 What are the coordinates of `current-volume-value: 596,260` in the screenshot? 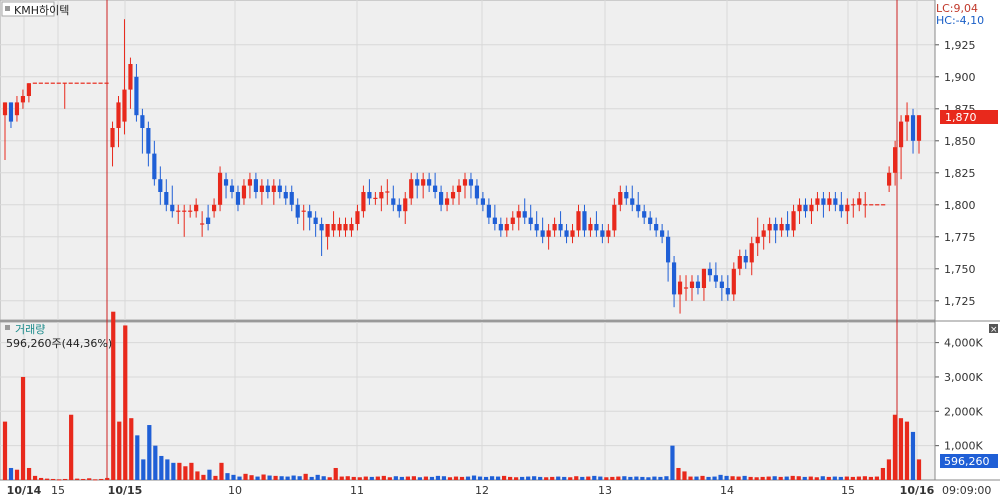 It's located at (967, 461).